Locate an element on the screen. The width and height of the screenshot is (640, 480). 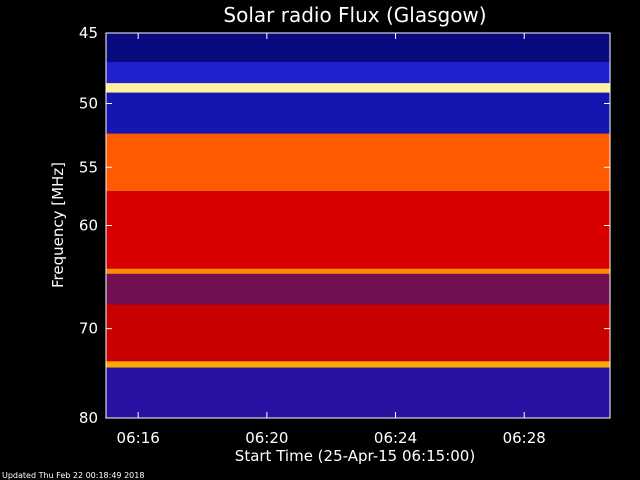
x-tick-label-06:16: 06:16 is located at coordinates (138, 438).